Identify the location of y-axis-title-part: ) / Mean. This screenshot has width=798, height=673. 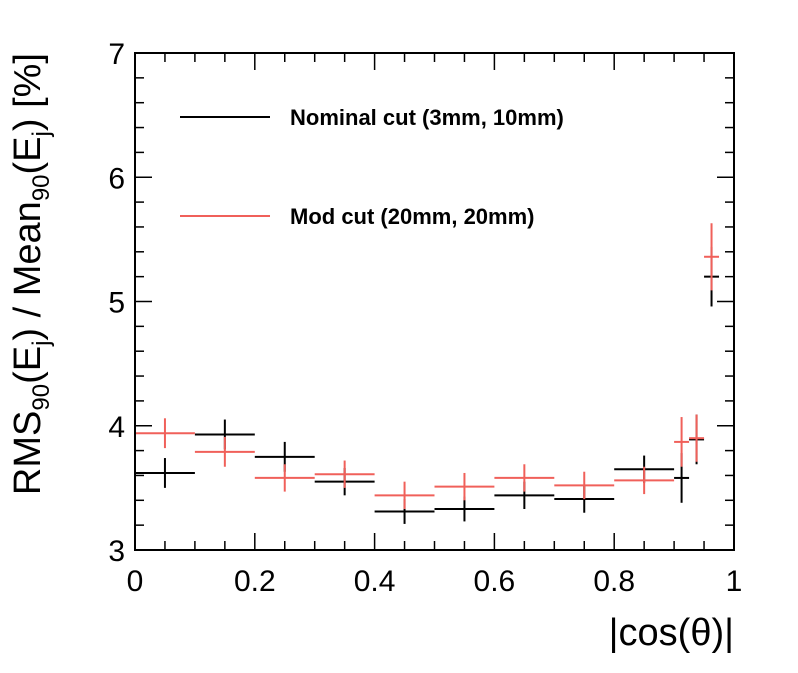
(28, 270).